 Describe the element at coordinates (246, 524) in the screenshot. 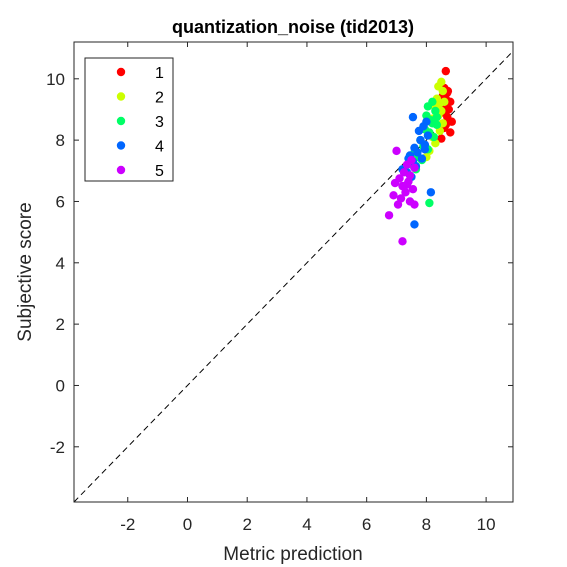

I see `x-tick-label: 2` at that location.